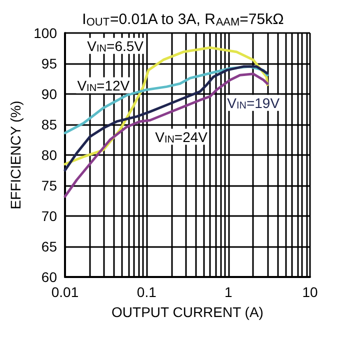  I want to click on y-tick-label: 80, so click(49, 155).